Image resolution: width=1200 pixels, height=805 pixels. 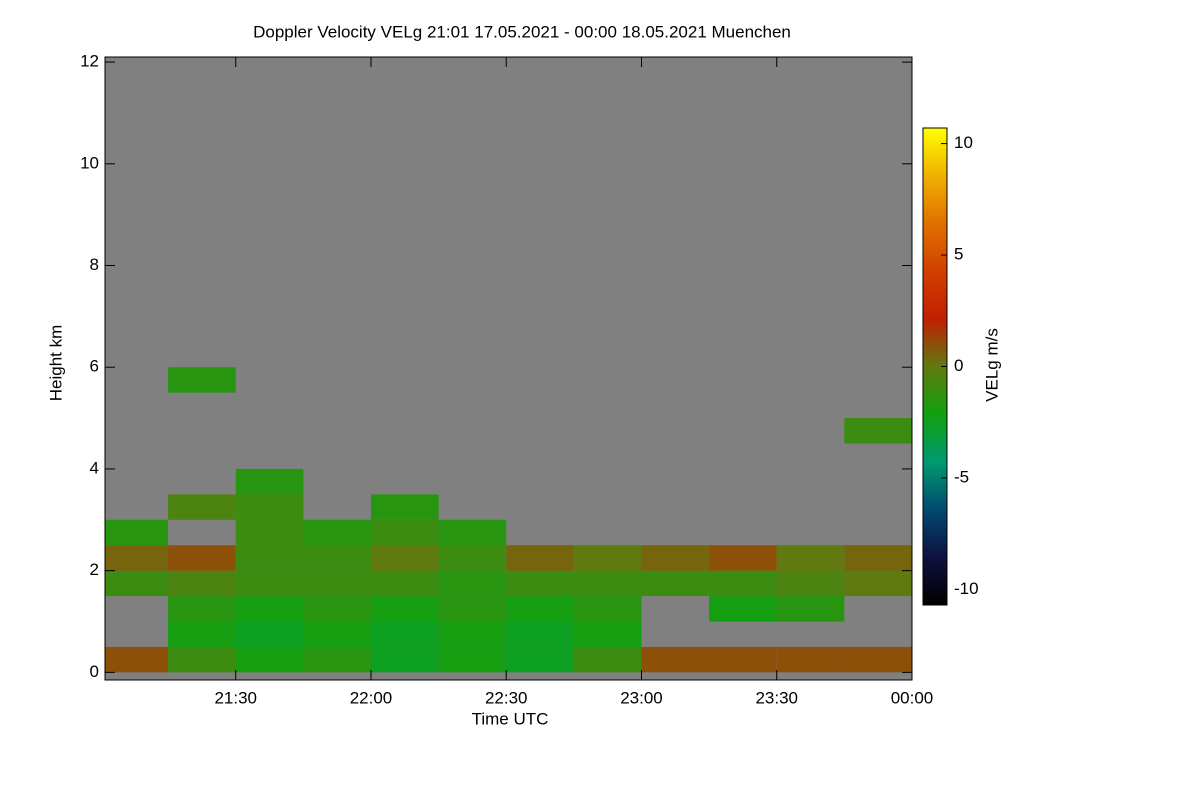 What do you see at coordinates (371, 697) in the screenshot?
I see `x-tick-label: 22:00` at bounding box center [371, 697].